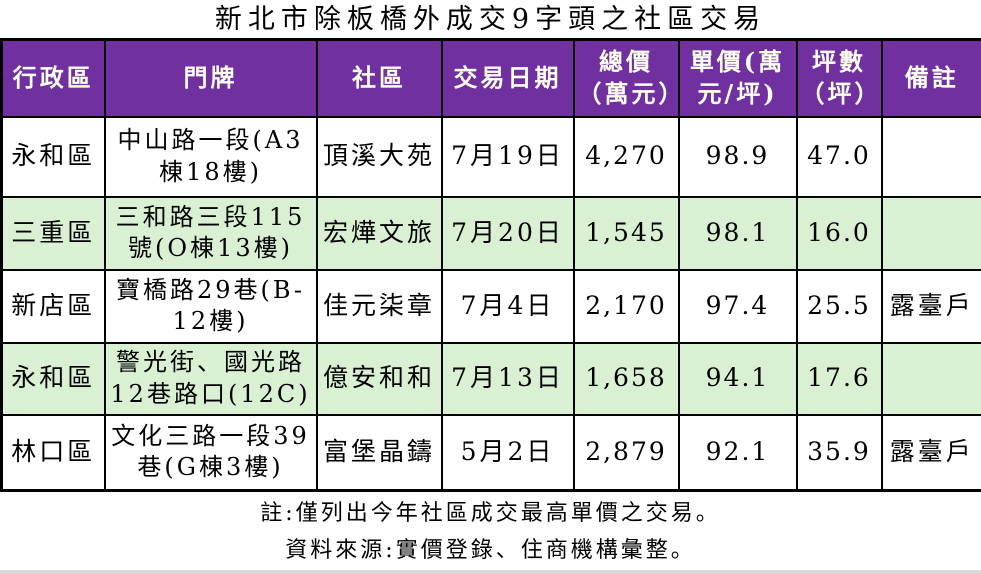  What do you see at coordinates (379, 156) in the screenshot?
I see `cell-community: 頂溪大苑` at bounding box center [379, 156].